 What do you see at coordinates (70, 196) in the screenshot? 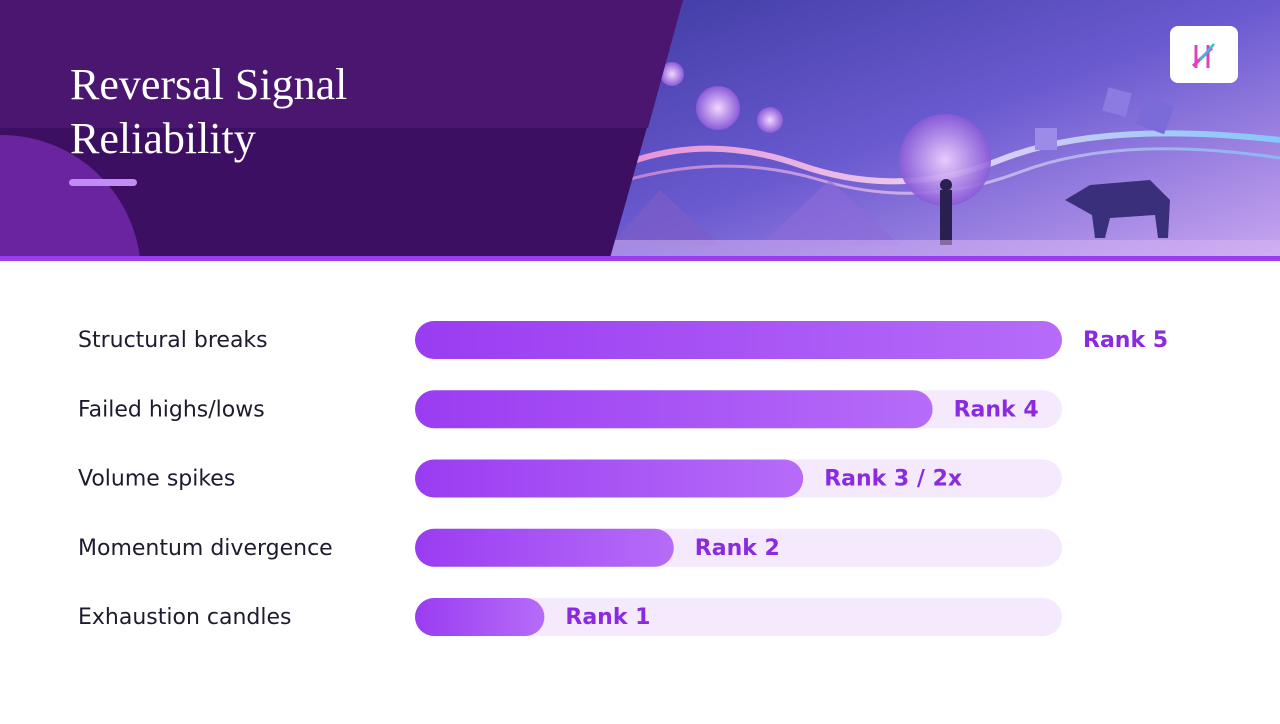
I see `header-circle` at bounding box center [70, 196].